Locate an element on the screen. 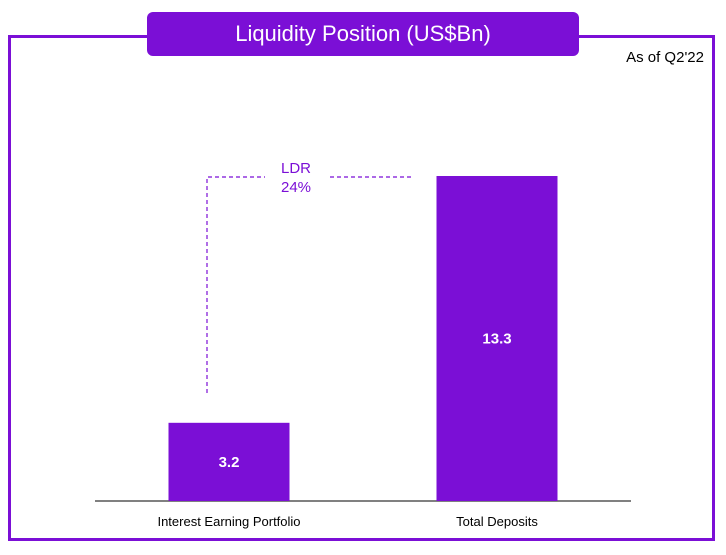  ldr-bracket-line is located at coordinates (235, 284).